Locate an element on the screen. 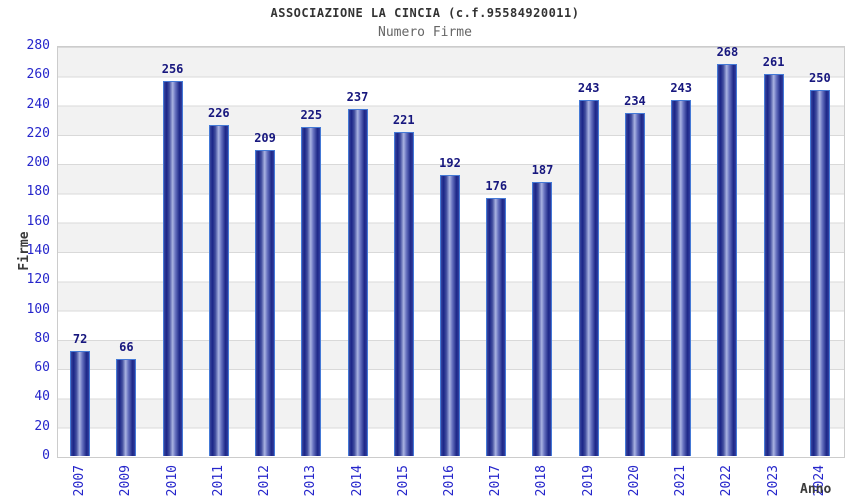 Image resolution: width=850 pixels, height=500 pixels. x-tick-label: 2013 is located at coordinates (311, 481).